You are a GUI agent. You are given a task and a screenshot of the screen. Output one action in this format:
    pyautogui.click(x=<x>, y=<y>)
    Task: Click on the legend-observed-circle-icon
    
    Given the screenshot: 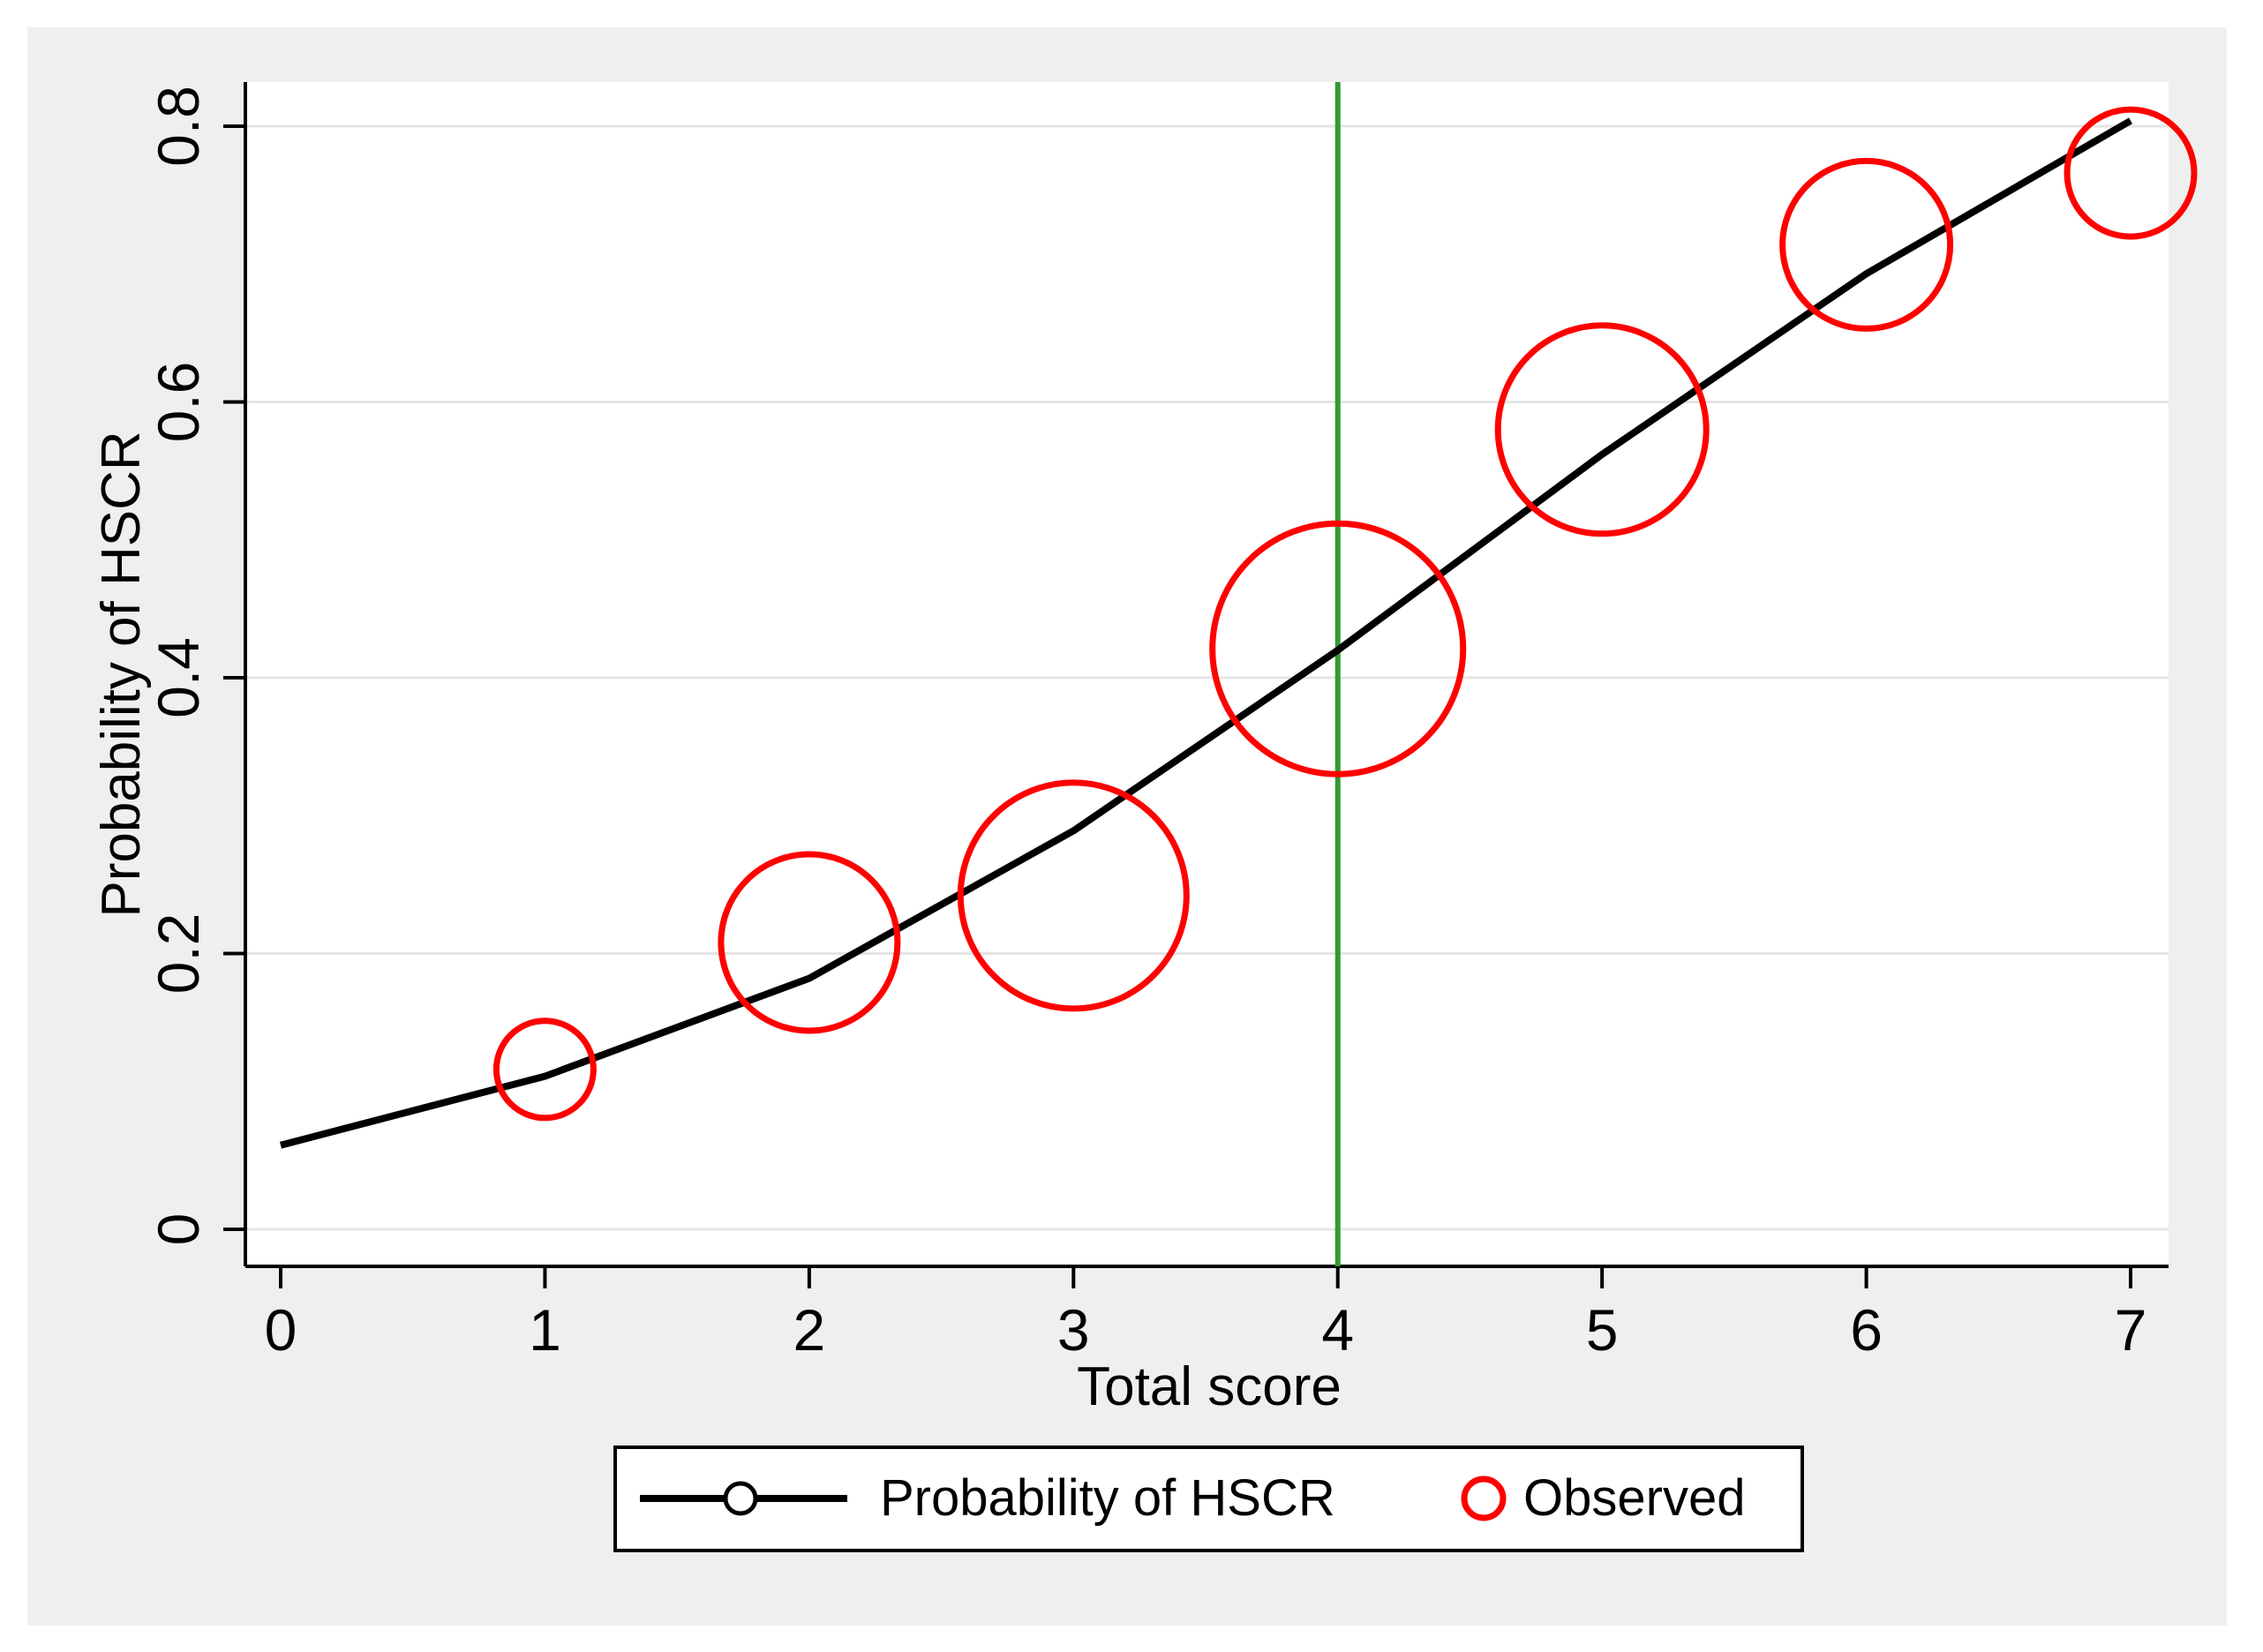 What is the action you would take?
    pyautogui.click(x=1484, y=1498)
    